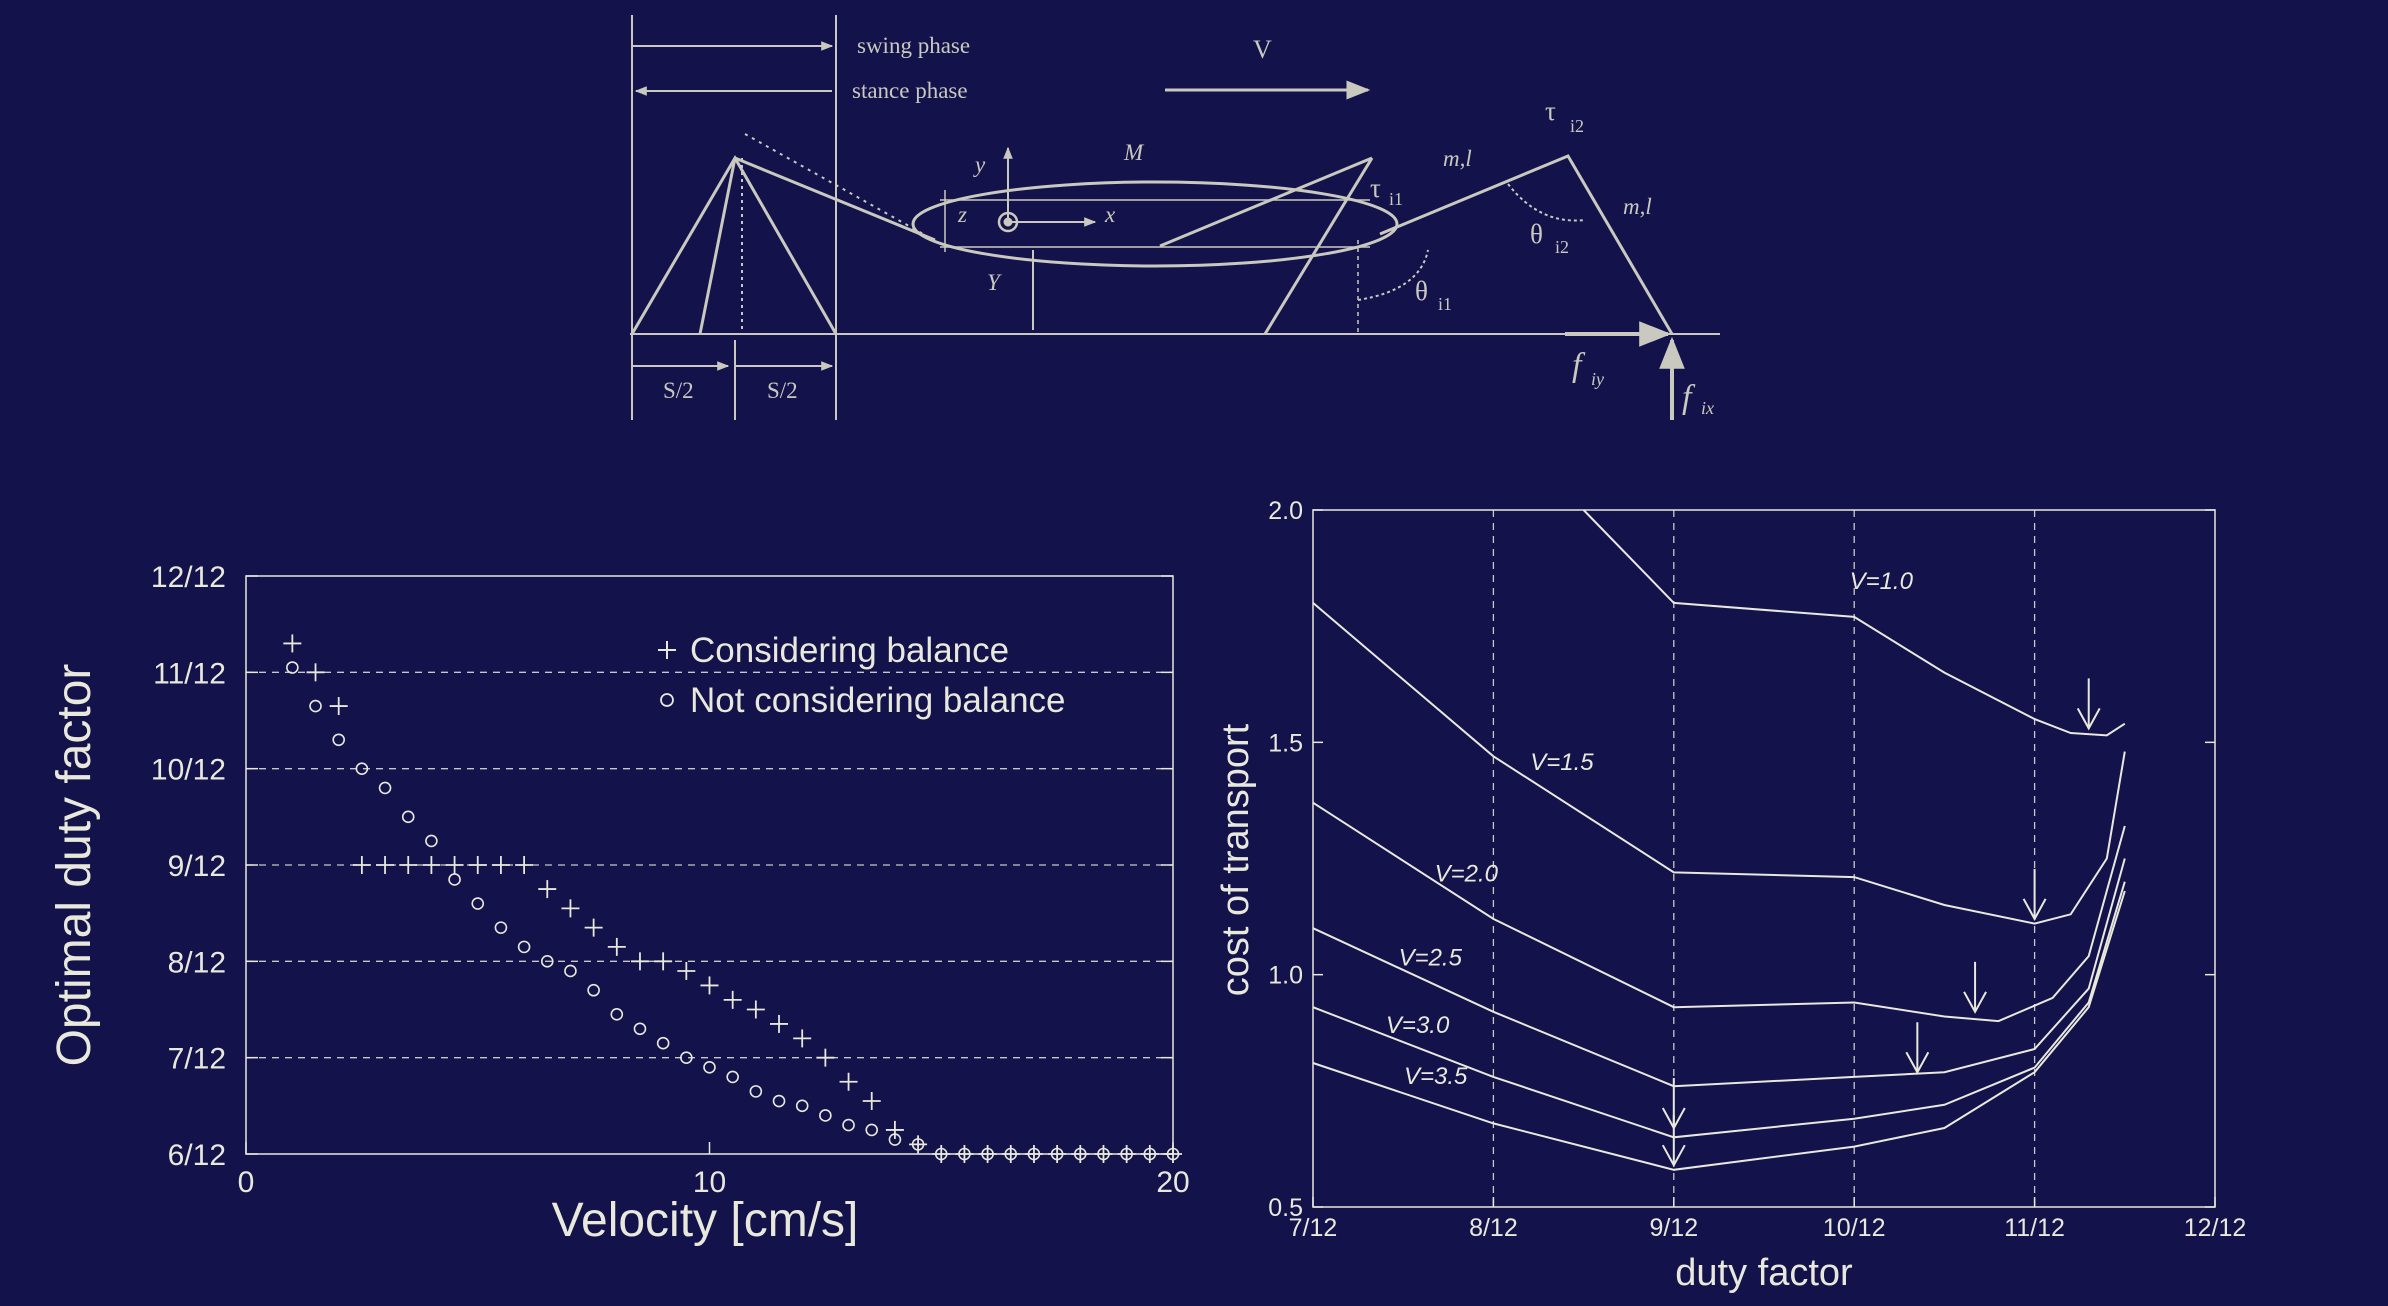 The width and height of the screenshot is (2388, 1306). What do you see at coordinates (1650, 829) in the screenshot?
I see `right-series-labels: V=1.0 V=1.5 V=2.0 V=2.5 V=3.0 V=3.5` at bounding box center [1650, 829].